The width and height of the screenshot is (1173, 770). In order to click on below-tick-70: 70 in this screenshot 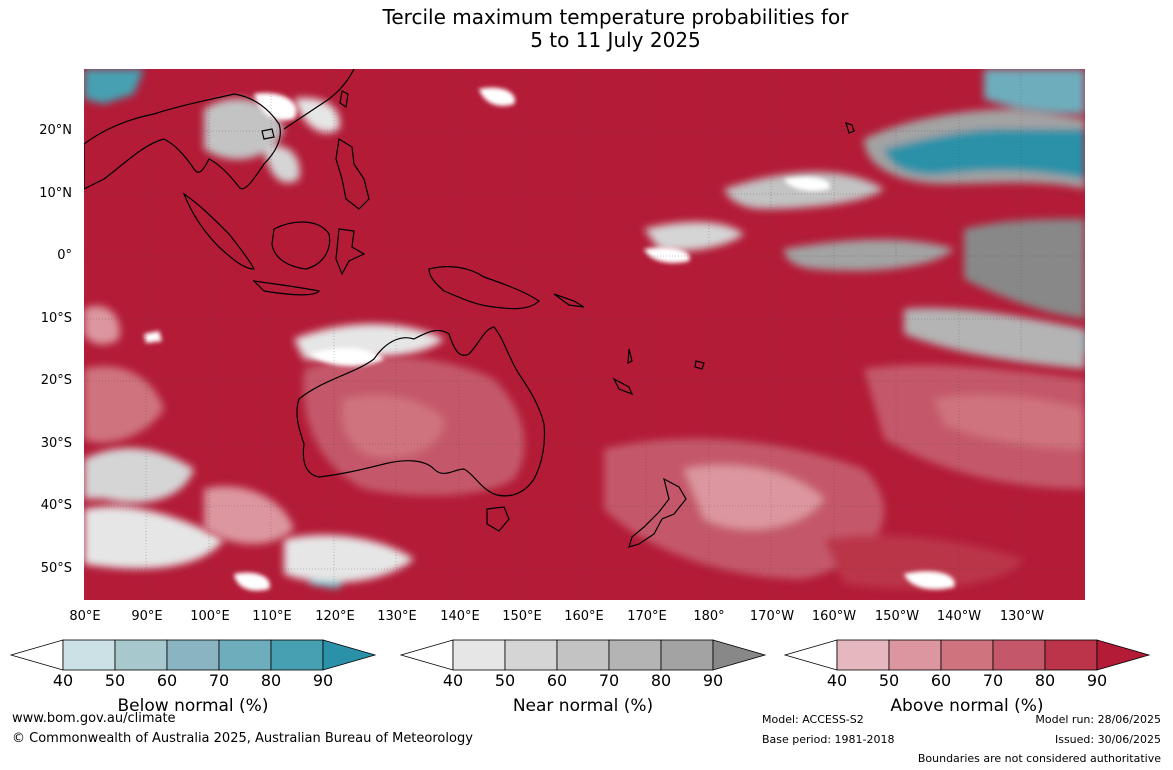, I will do `click(219, 680)`.